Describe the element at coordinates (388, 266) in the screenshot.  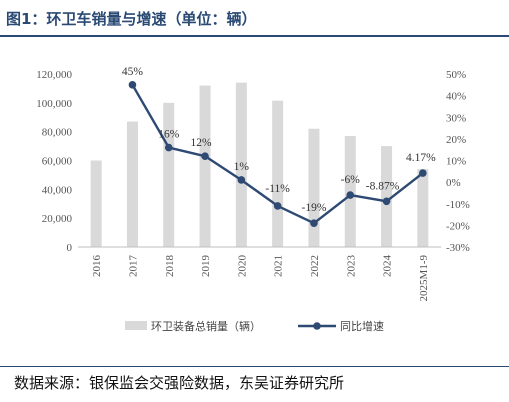
I see `x-tick-label: 2024` at that location.